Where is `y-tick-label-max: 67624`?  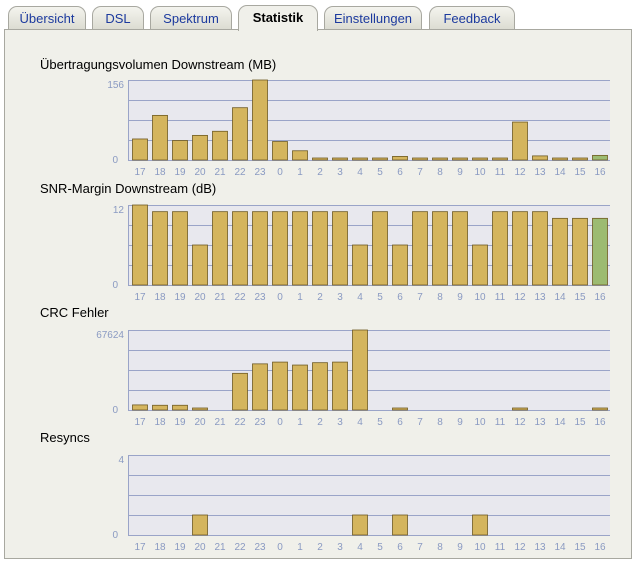
y-tick-label-max: 67624 is located at coordinates (110, 335).